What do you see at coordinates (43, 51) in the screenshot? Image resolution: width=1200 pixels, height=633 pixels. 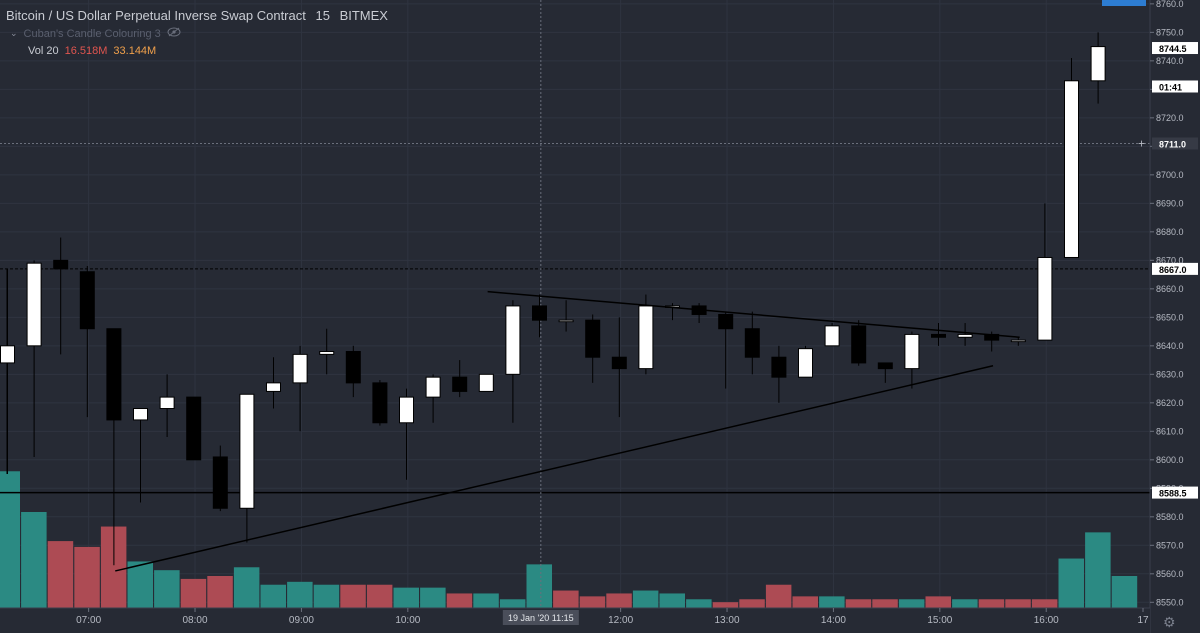 I see `volume-label: Vol 20` at bounding box center [43, 51].